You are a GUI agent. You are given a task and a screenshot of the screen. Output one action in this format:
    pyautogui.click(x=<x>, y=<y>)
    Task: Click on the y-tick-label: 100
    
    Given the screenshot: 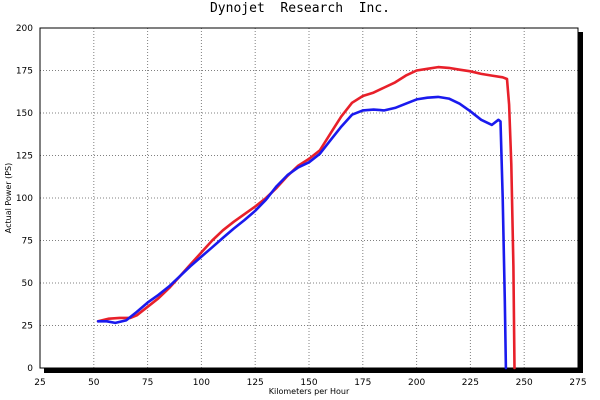 What is the action you would take?
    pyautogui.click(x=24, y=199)
    